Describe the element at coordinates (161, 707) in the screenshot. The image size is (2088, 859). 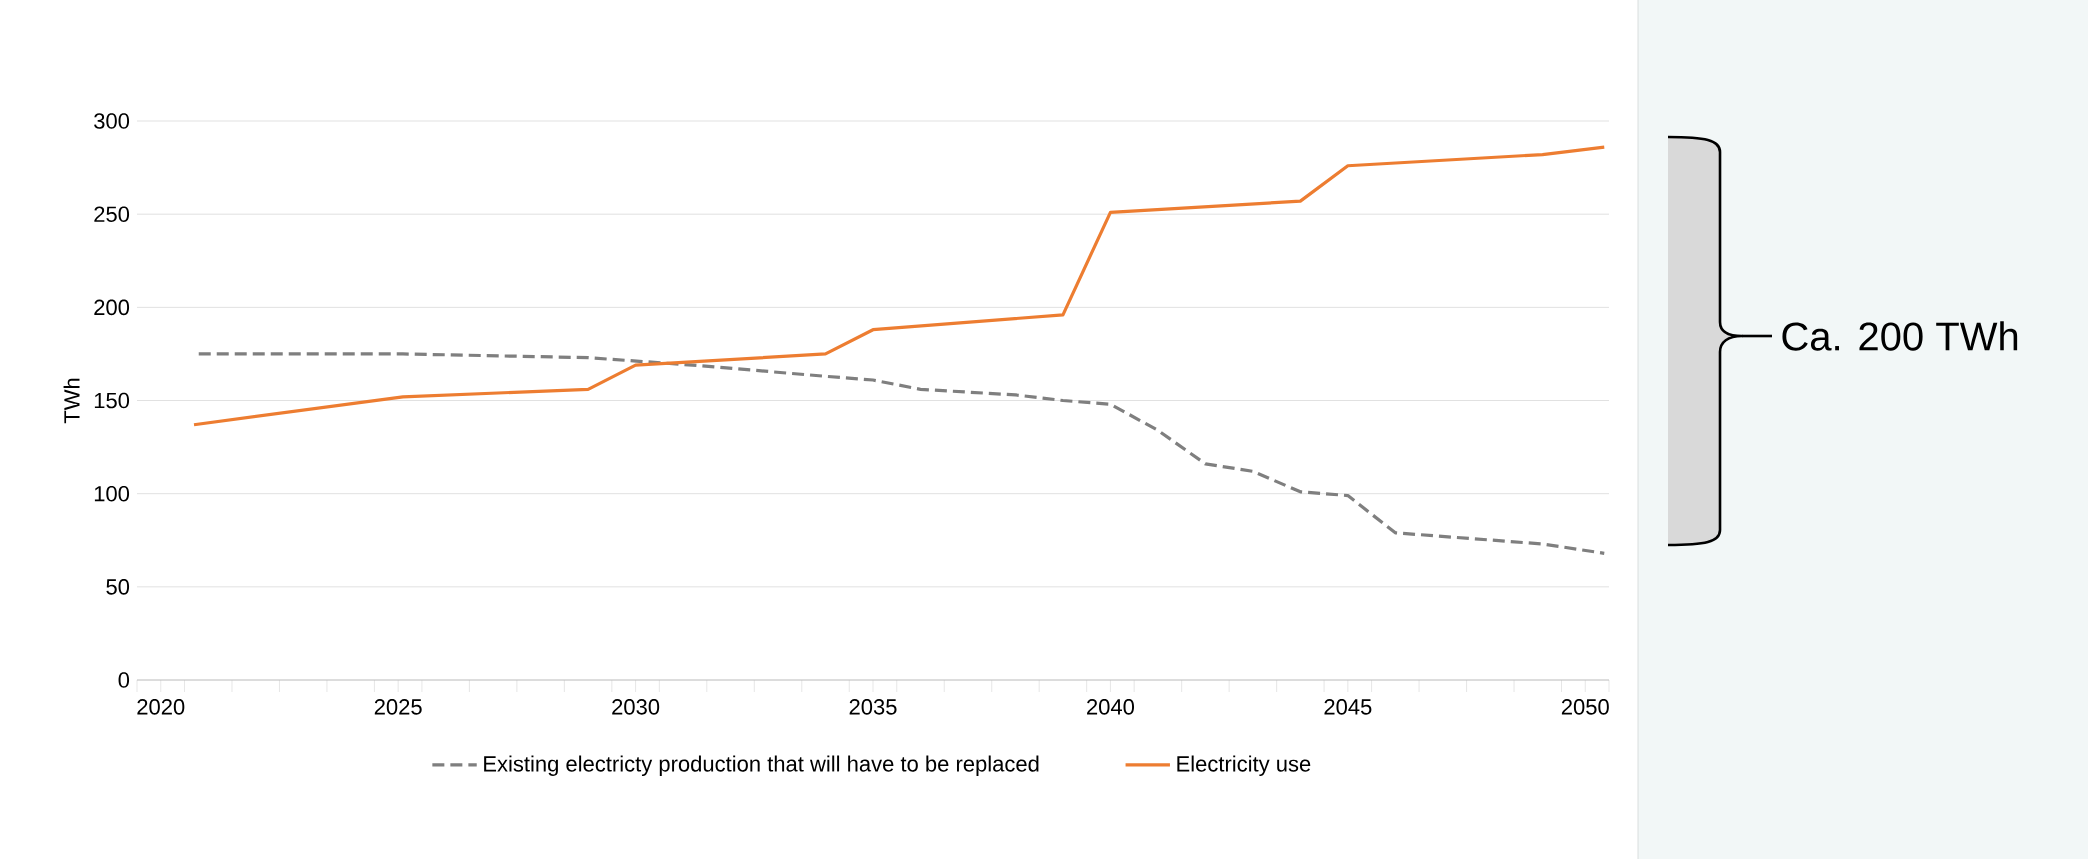
I see `x-tick-label: 2020` at that location.